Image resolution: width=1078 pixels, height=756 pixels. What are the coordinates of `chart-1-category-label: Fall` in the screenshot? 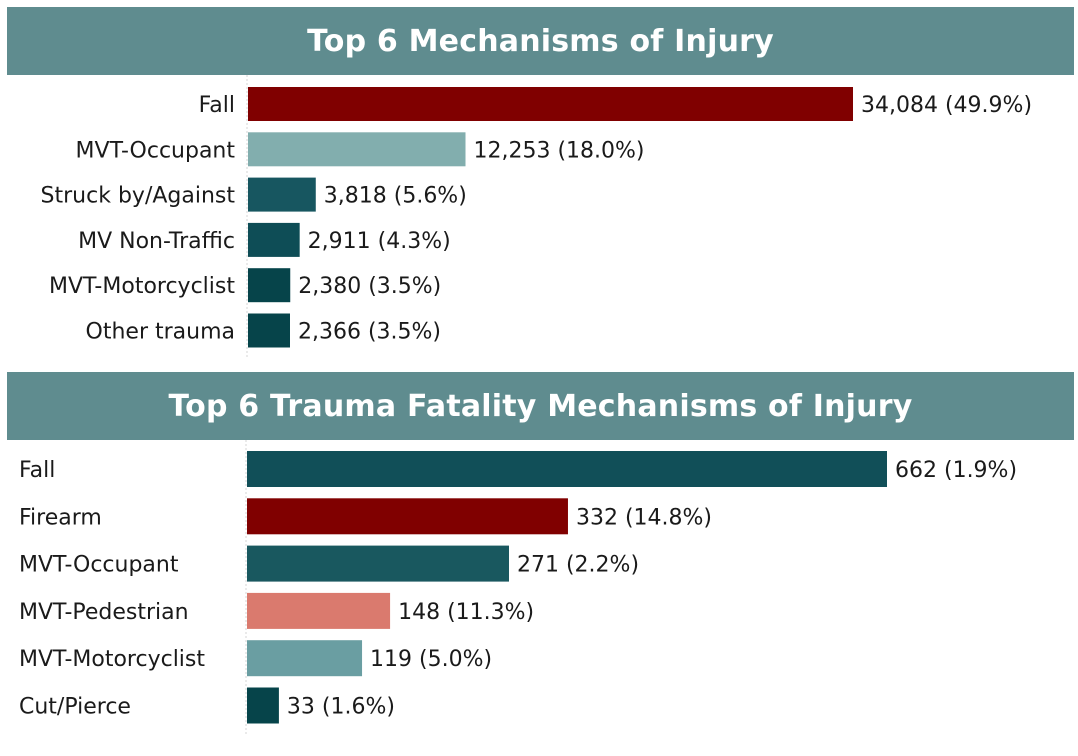 It's located at (217, 105).